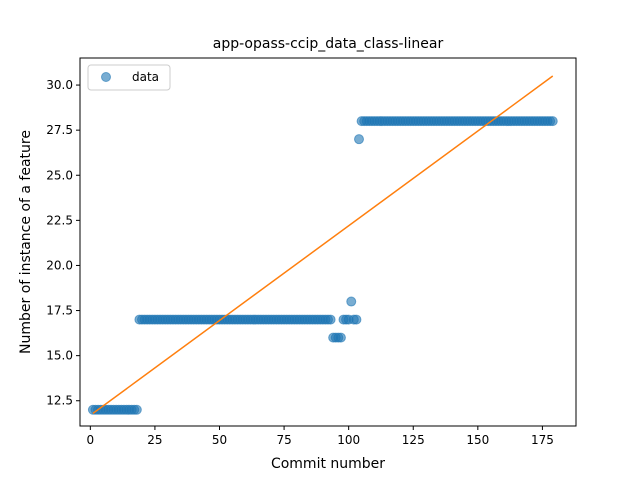 This screenshot has height=480, width=640. I want to click on x-tick-label: 25, so click(154, 440).